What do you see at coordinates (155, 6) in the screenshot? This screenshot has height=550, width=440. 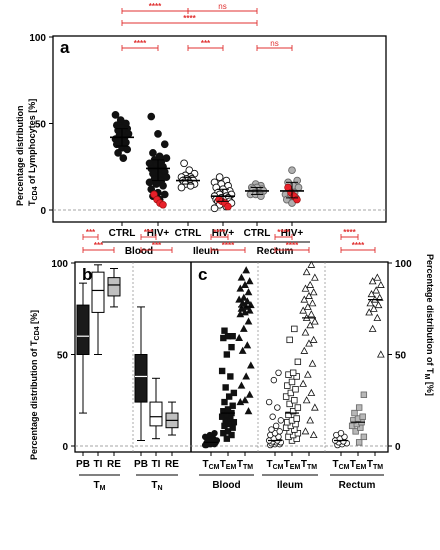 I see `a-sig-blood-ileum-label: ****` at bounding box center [155, 6].